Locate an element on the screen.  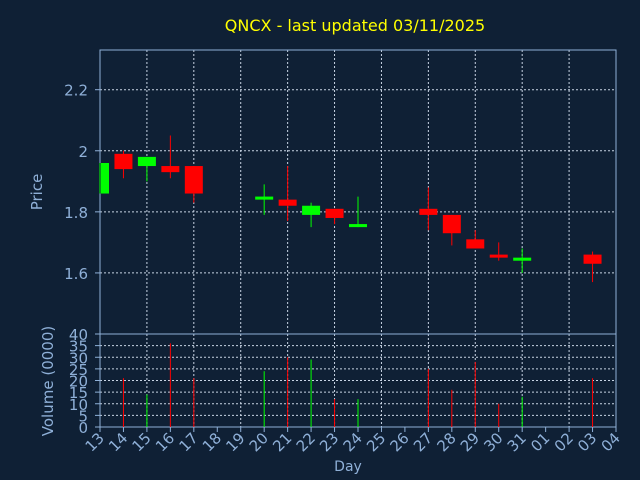
volume-tick-label: 30 is located at coordinates (78, 358).